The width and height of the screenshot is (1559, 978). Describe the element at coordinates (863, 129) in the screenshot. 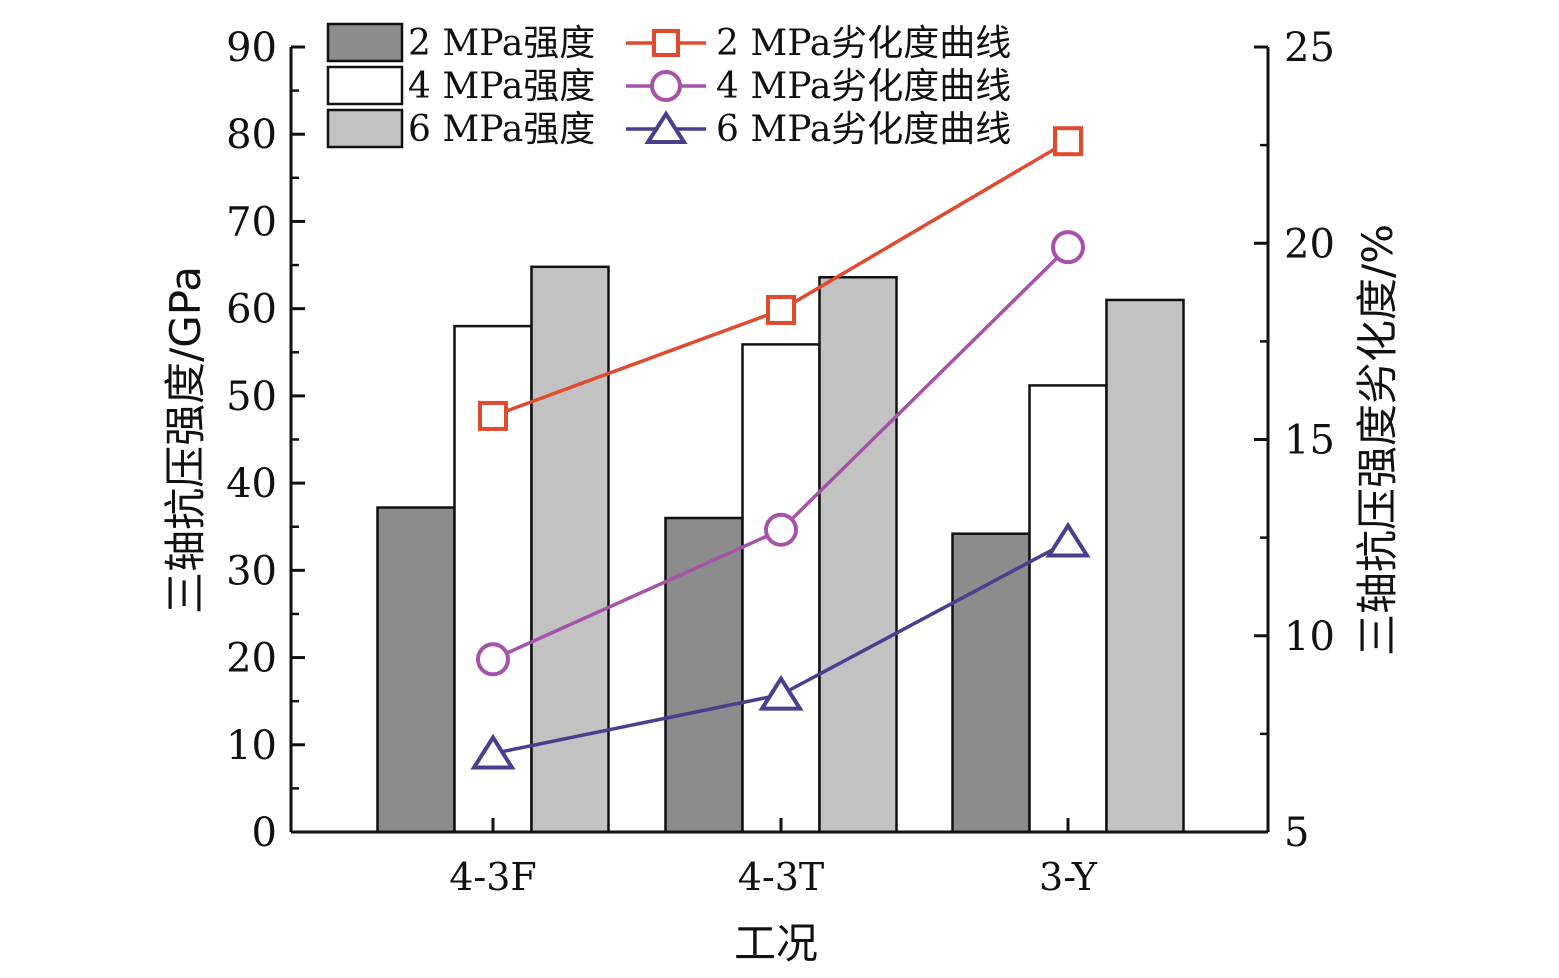

I see `legend-label-line-2: 6 MPa劣化度曲线` at that location.